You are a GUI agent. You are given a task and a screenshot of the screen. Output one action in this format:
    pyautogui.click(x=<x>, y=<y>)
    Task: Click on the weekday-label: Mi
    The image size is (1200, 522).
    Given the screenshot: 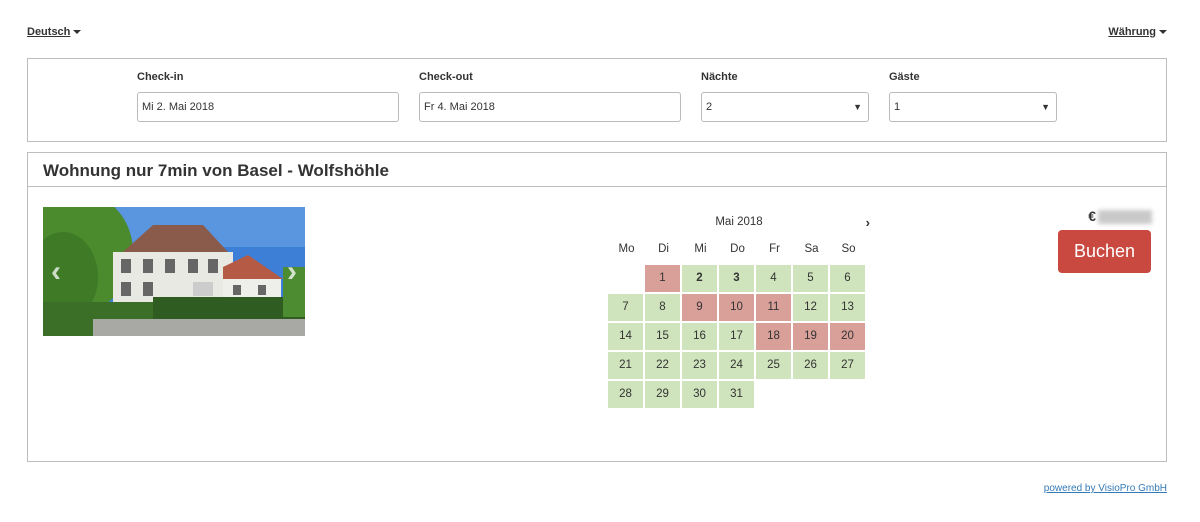 What is the action you would take?
    pyautogui.click(x=700, y=249)
    